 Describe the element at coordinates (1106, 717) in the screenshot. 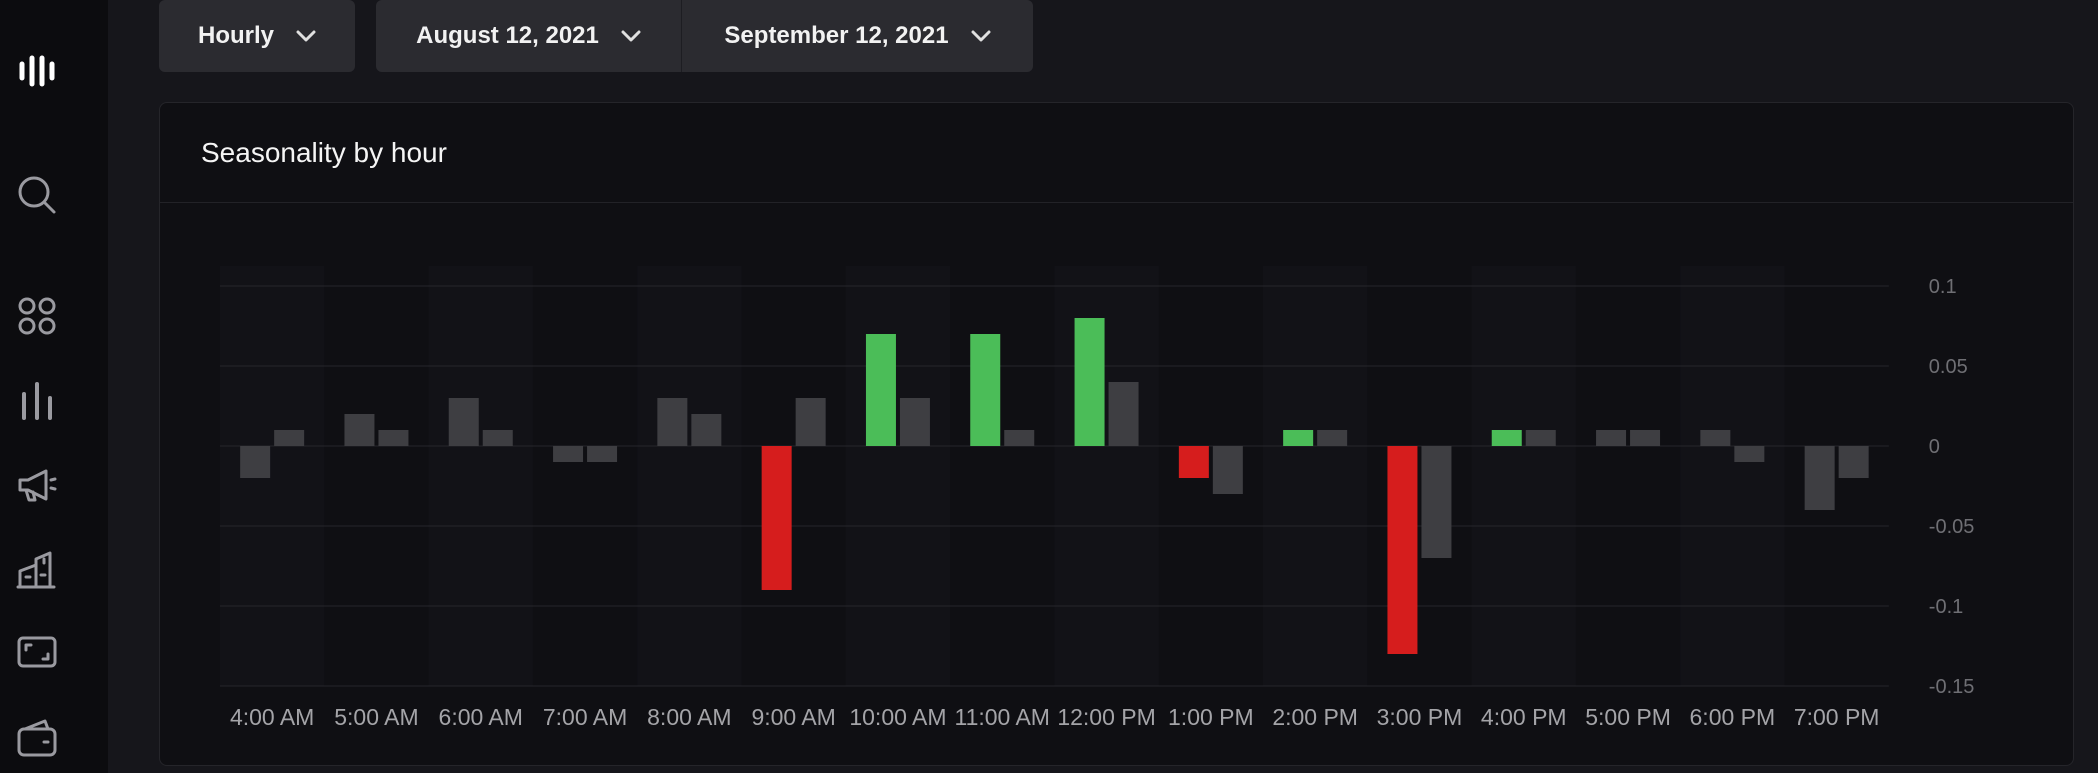

I see `x-tick-label: 12:00 PM` at that location.